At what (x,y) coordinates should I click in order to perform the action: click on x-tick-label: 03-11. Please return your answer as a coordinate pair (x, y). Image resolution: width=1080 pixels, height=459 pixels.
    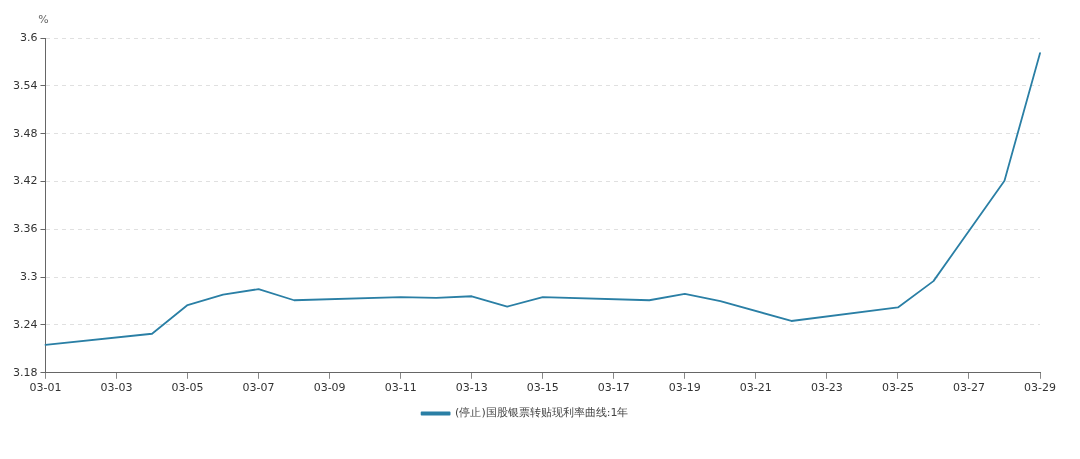
    Looking at the image, I should click on (400, 388).